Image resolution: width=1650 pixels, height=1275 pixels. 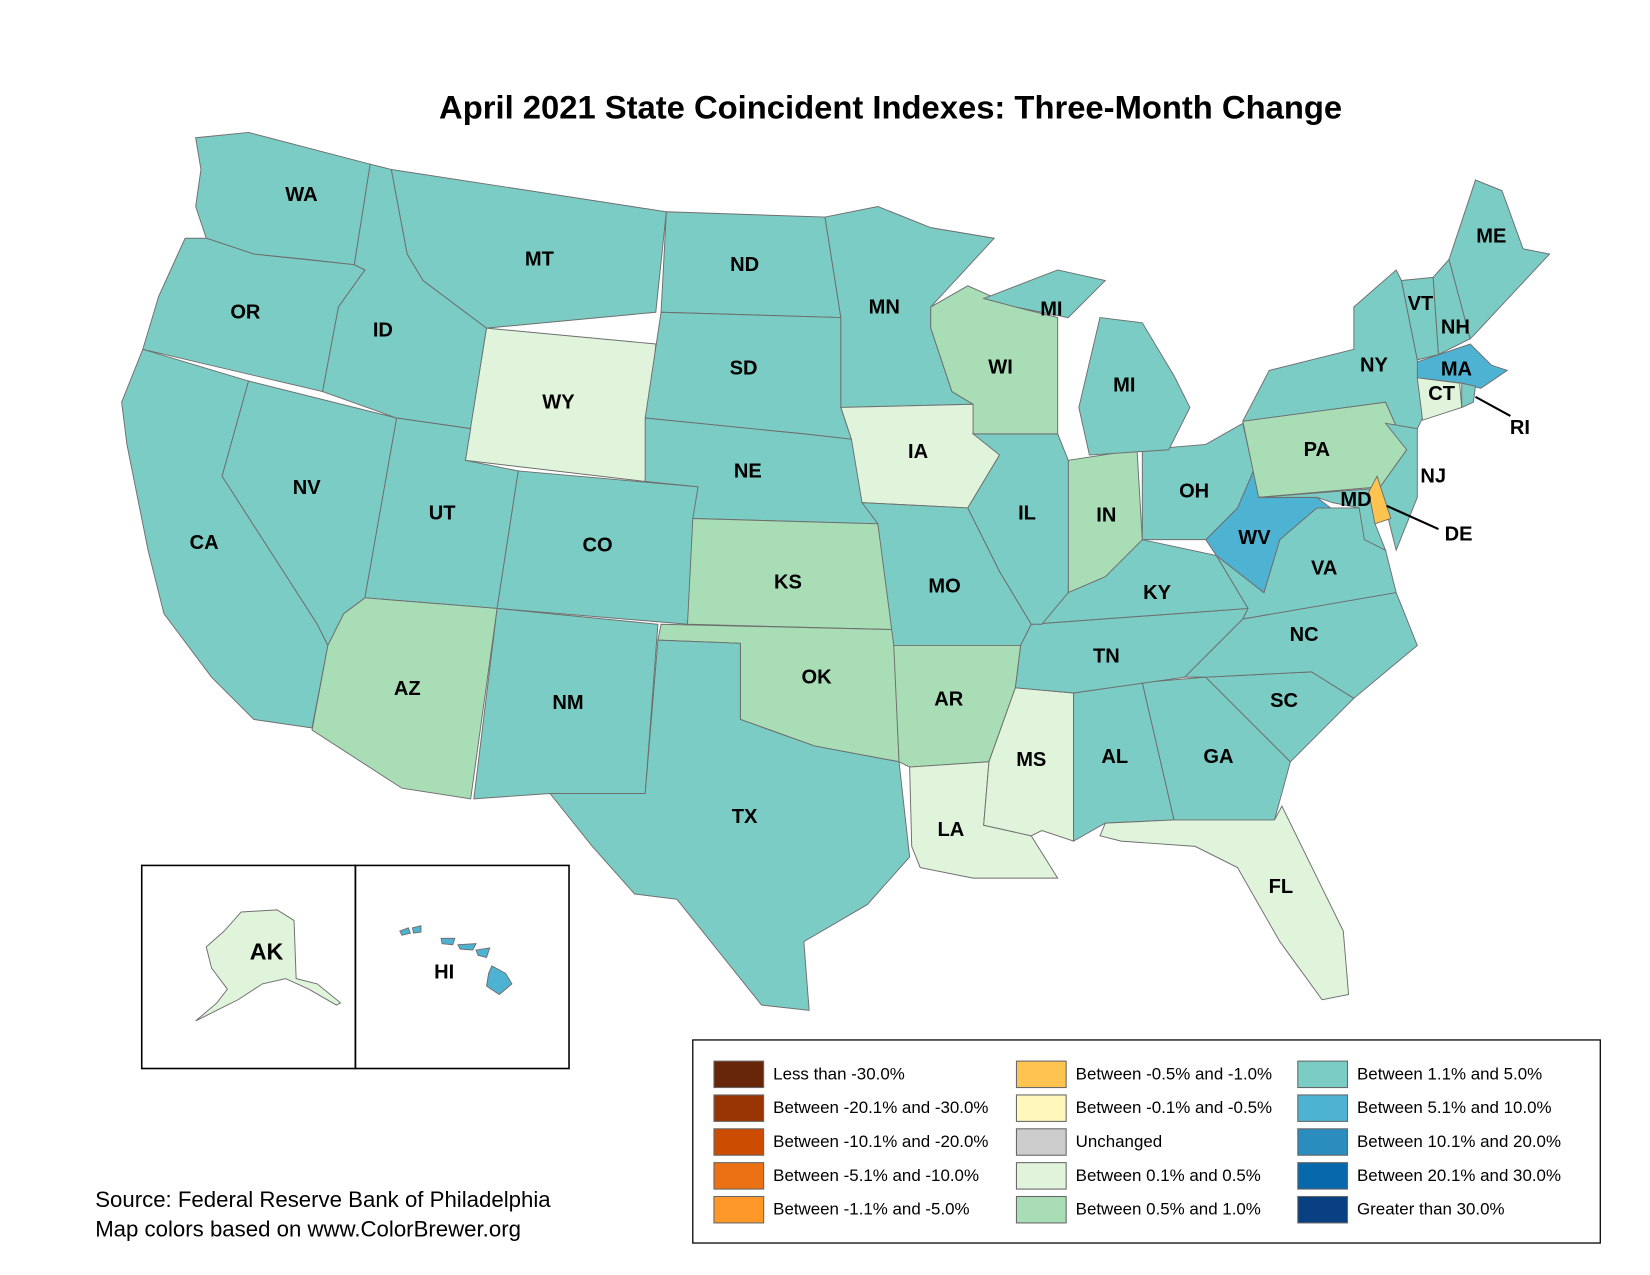 What do you see at coordinates (1317, 450) in the screenshot?
I see `label-pa: PA` at bounding box center [1317, 450].